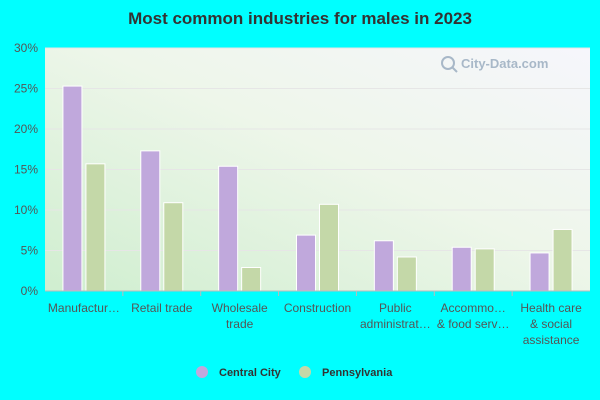 The width and height of the screenshot is (600, 400). What do you see at coordinates (250, 373) in the screenshot?
I see `legend-label: Central City` at bounding box center [250, 373].